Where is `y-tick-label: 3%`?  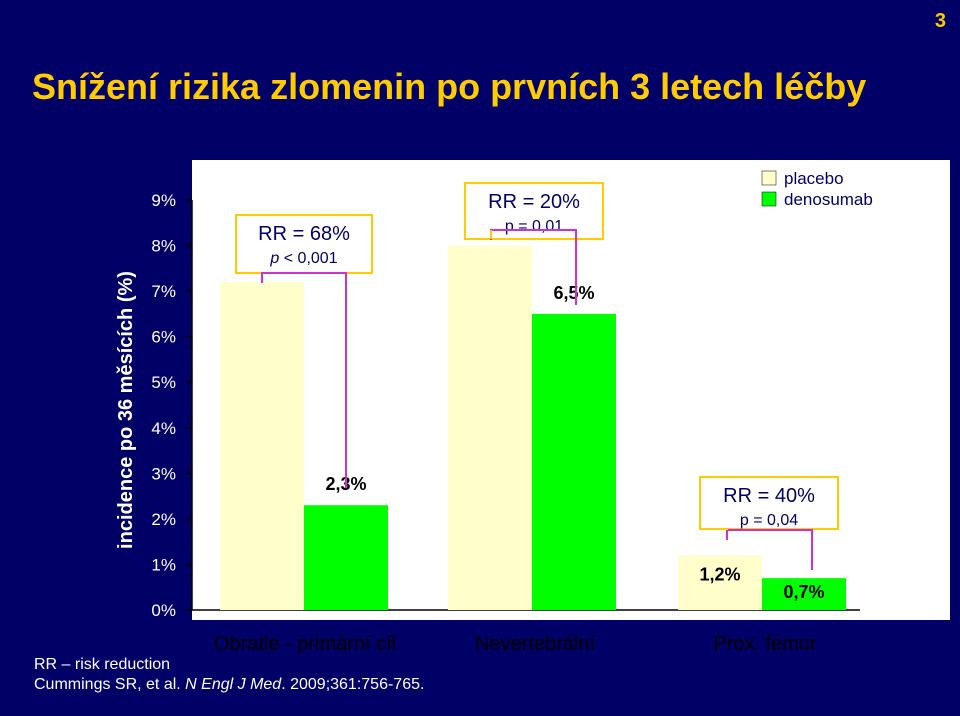 y-tick-label: 3% is located at coordinates (163, 473).